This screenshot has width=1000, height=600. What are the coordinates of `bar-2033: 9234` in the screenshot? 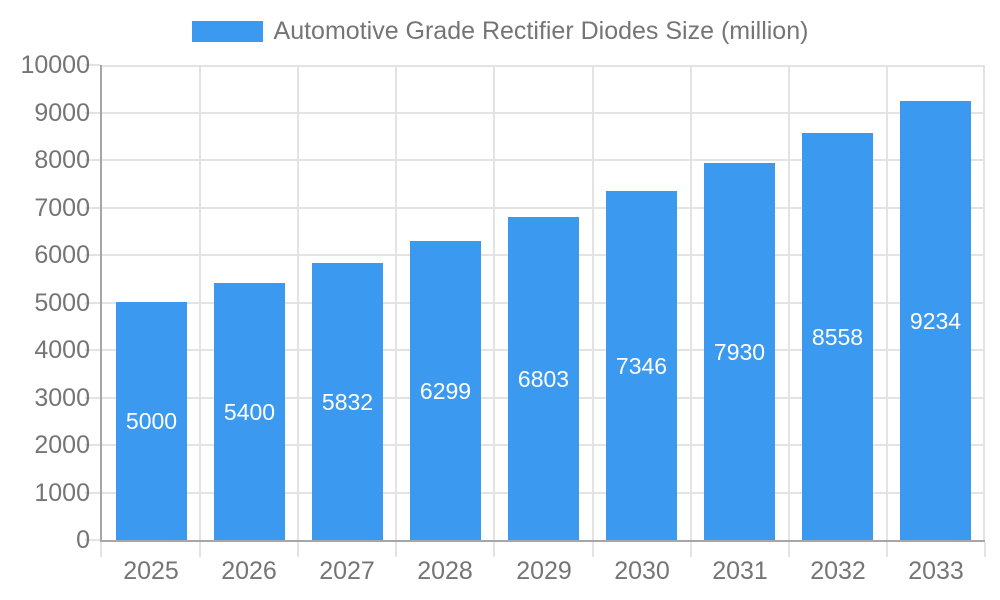 It's located at (935, 320).